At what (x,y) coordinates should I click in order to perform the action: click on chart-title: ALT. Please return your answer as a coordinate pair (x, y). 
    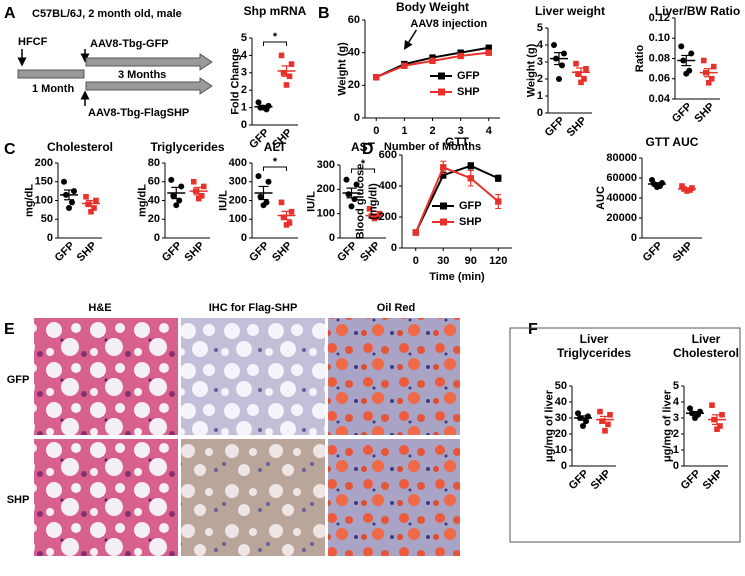
    Looking at the image, I should click on (275, 147).